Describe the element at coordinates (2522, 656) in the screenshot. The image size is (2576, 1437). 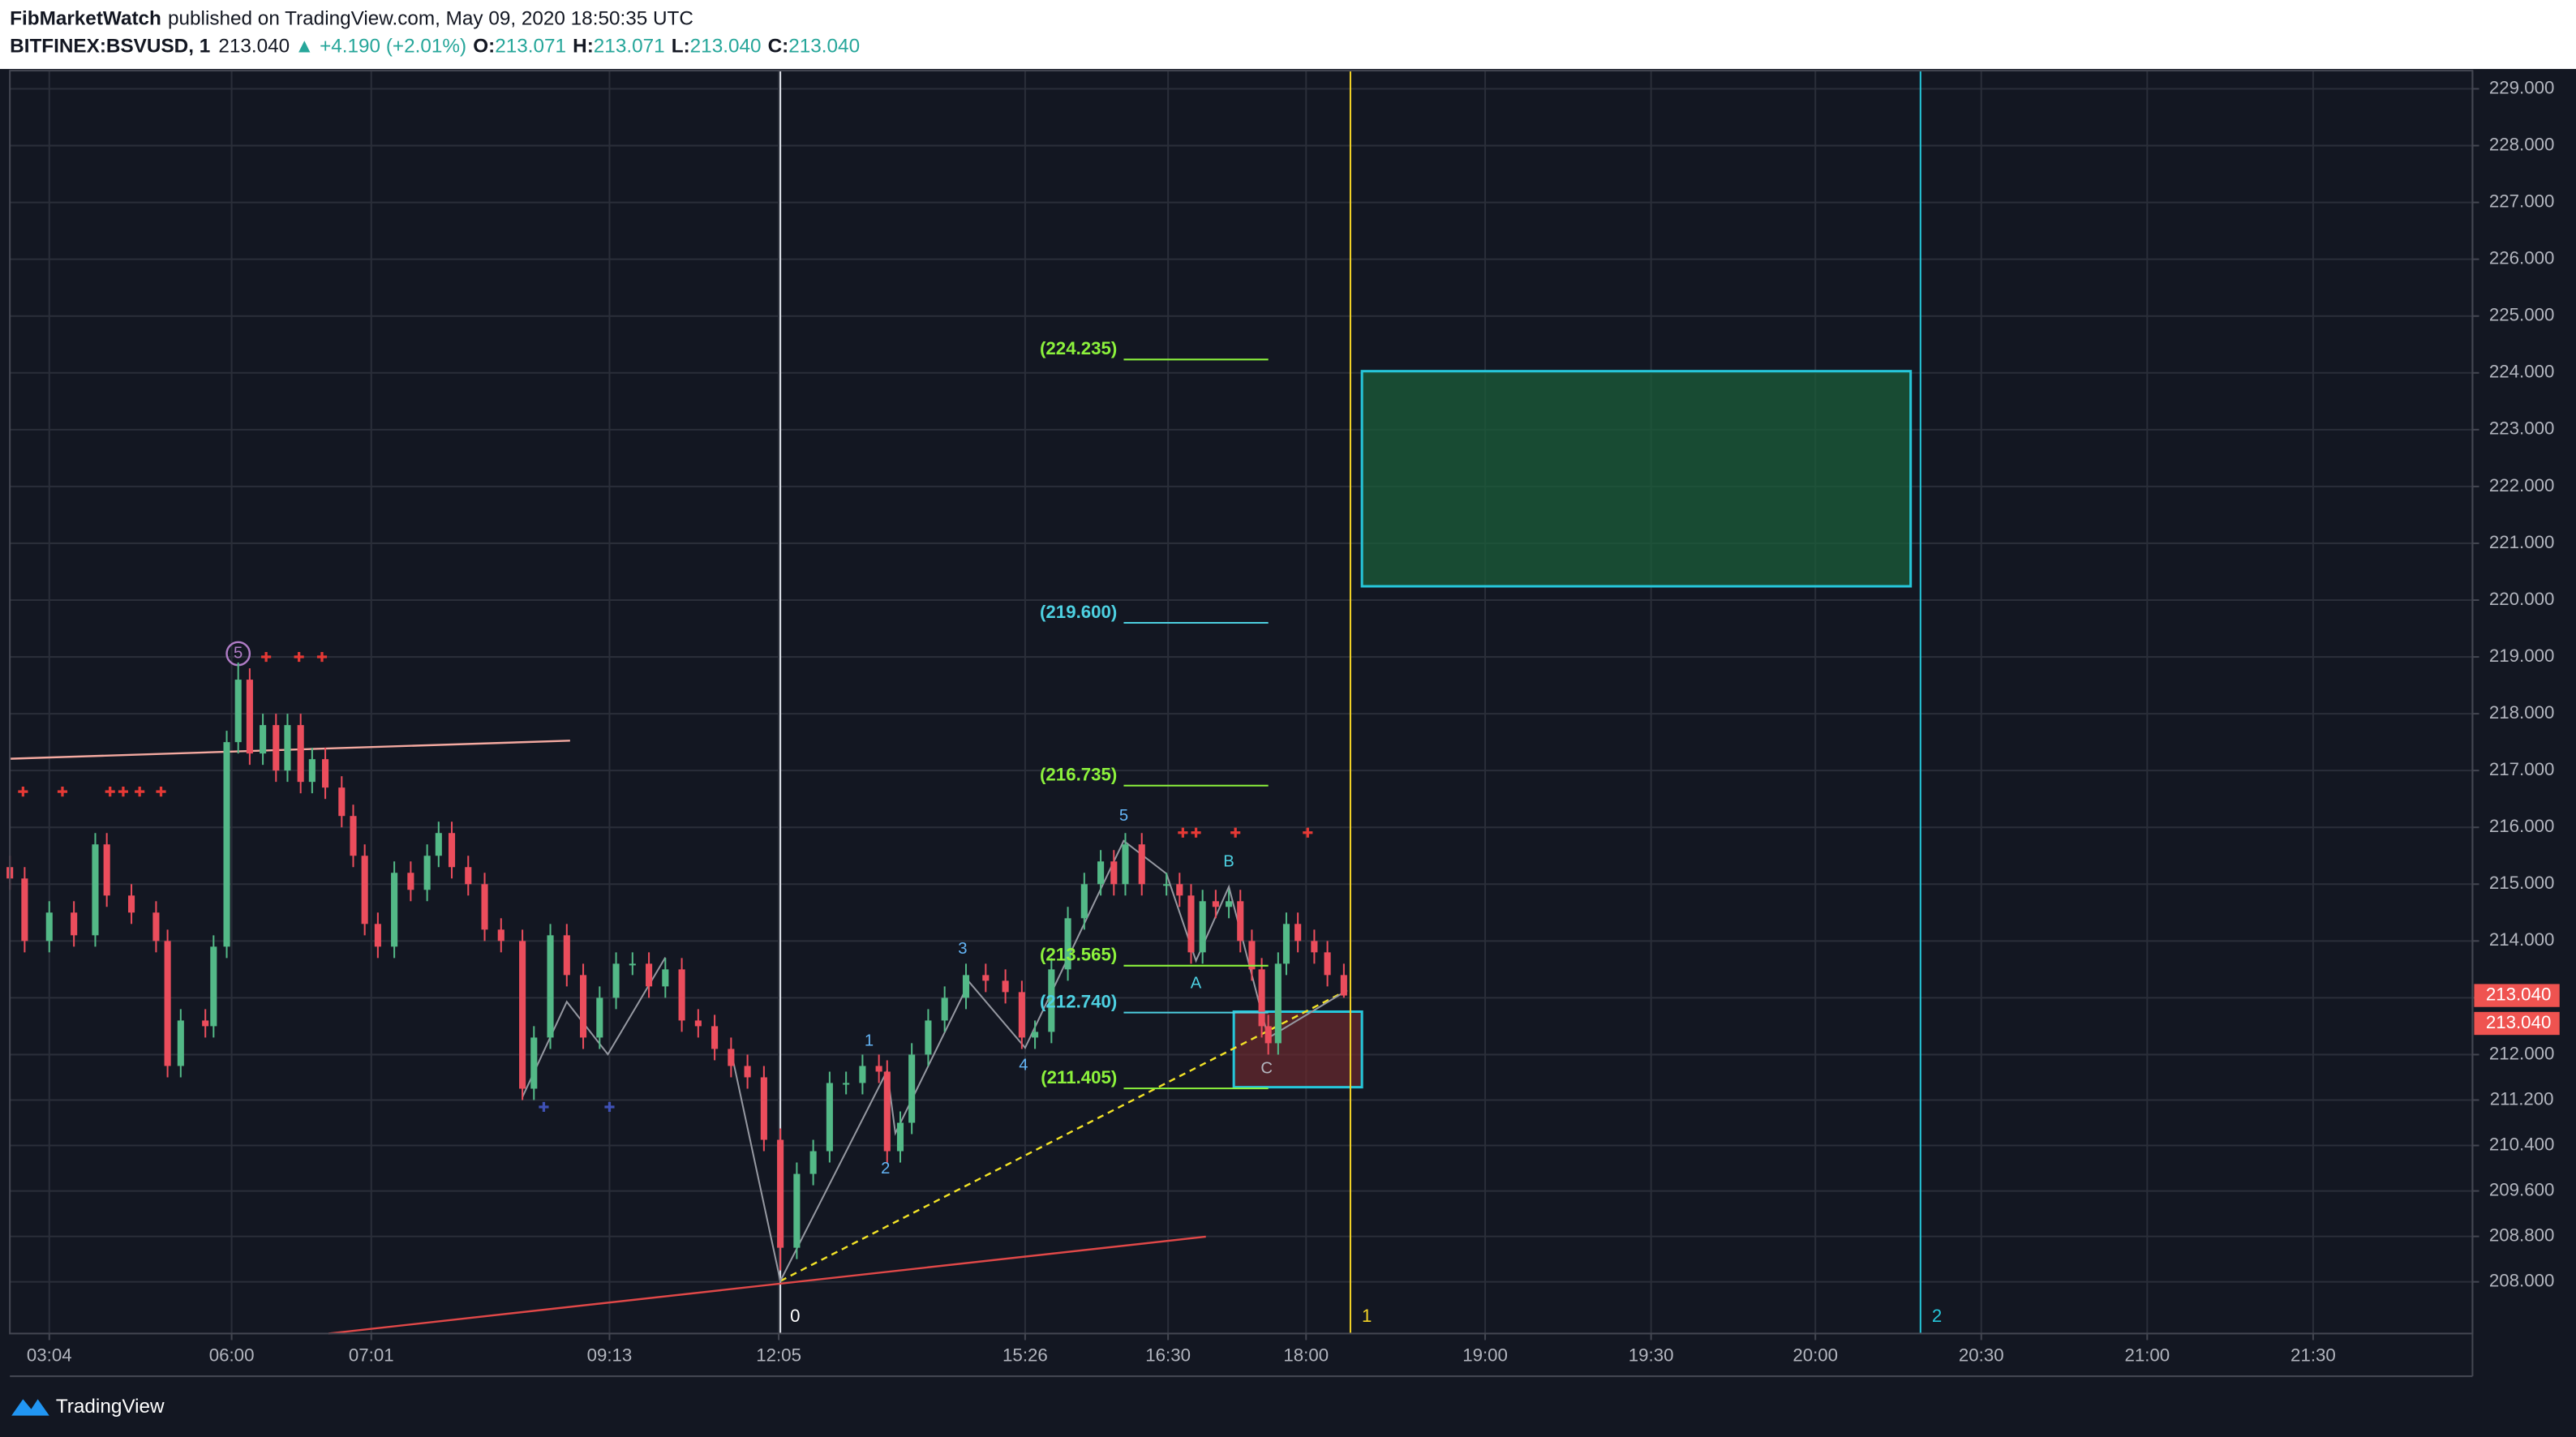
I see `y-tick-label: 219.000` at that location.